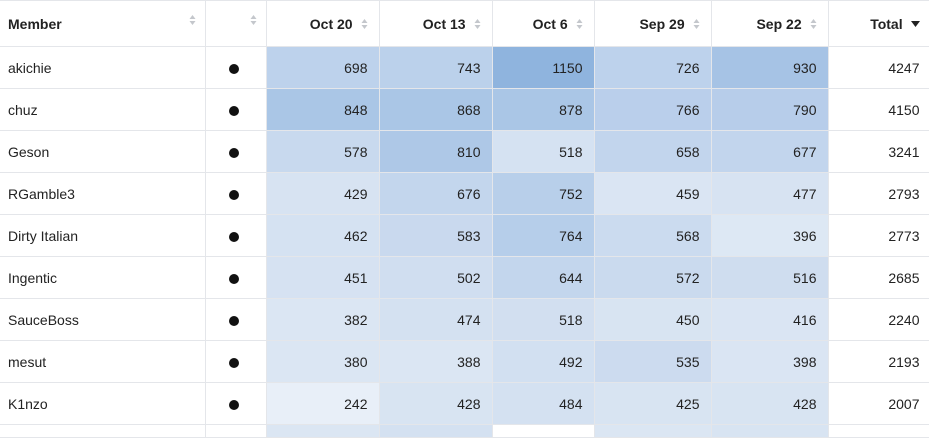  What do you see at coordinates (878, 431) in the screenshot?
I see `total-cell` at bounding box center [878, 431].